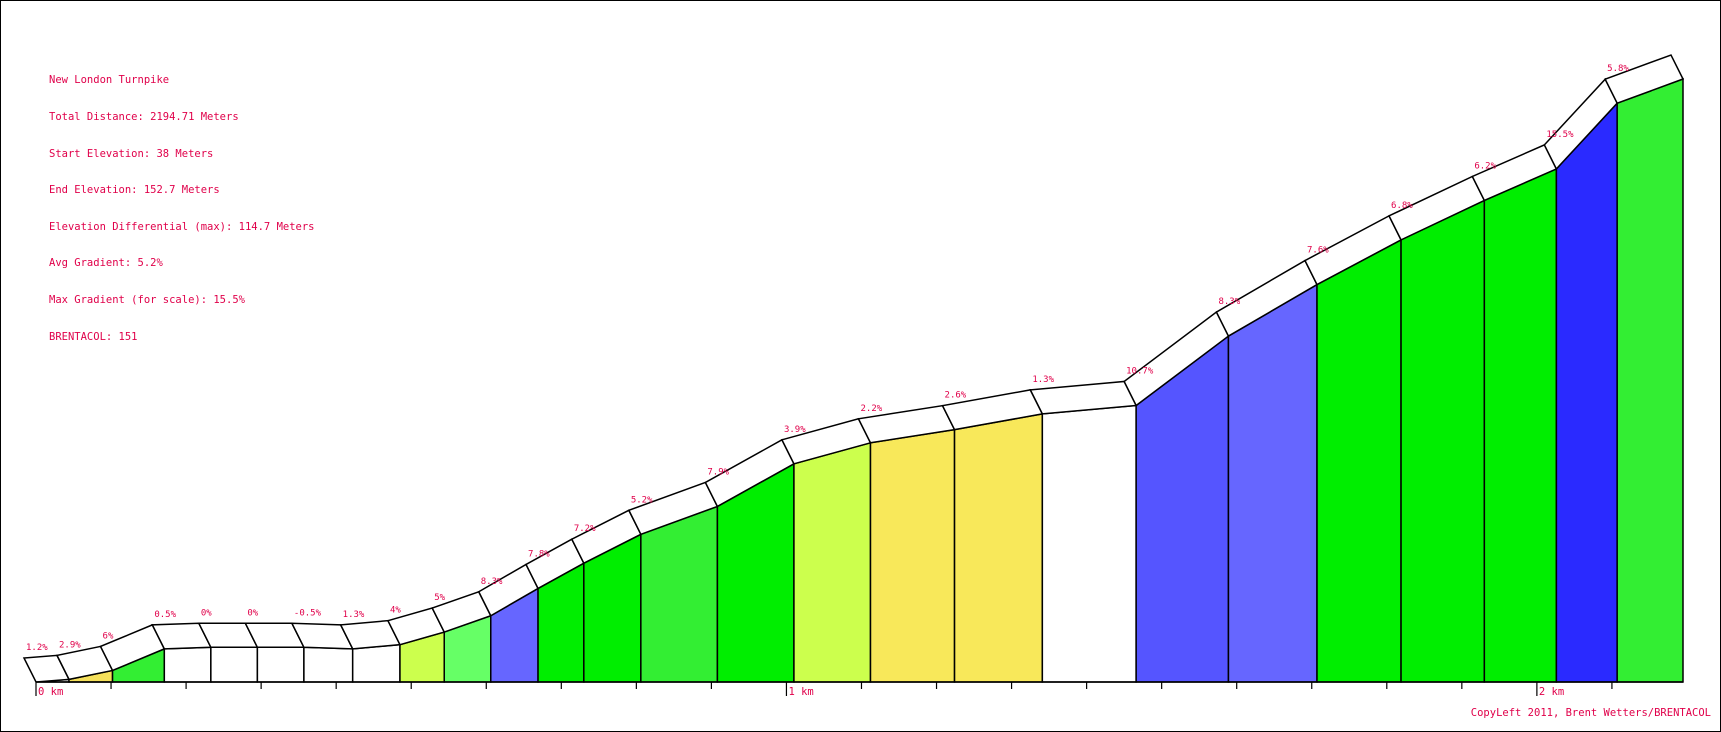 The image size is (1721, 732). Describe the element at coordinates (718, 472) in the screenshot. I see `gradient-label: 7.9%` at that location.